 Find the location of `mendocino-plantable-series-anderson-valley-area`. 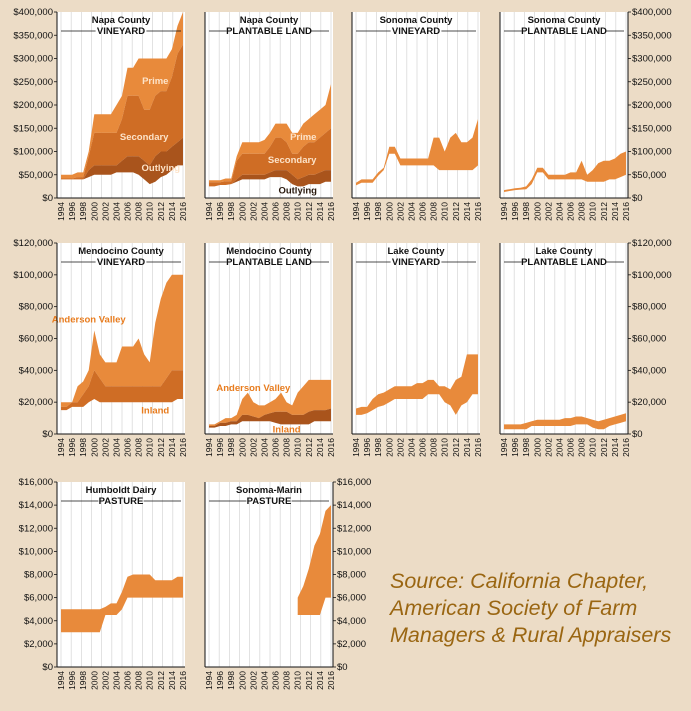

mendocino-plantable-series-anderson-valley-area is located at coordinates (270, 402).